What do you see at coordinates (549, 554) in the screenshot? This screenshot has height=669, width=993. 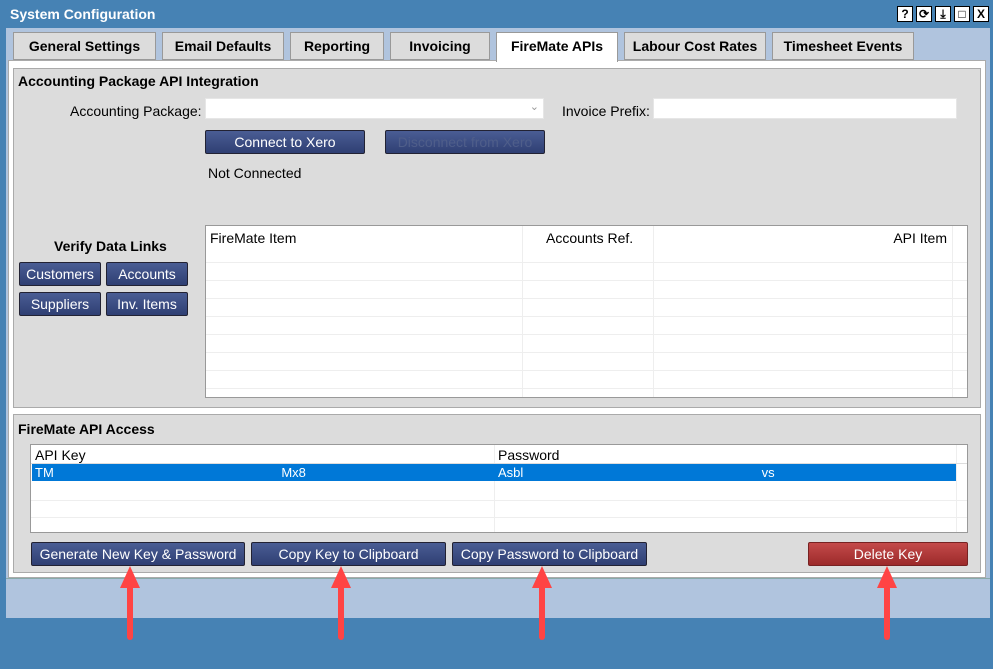 I see `copy-password-button: Copy Password to Clipboard` at bounding box center [549, 554].